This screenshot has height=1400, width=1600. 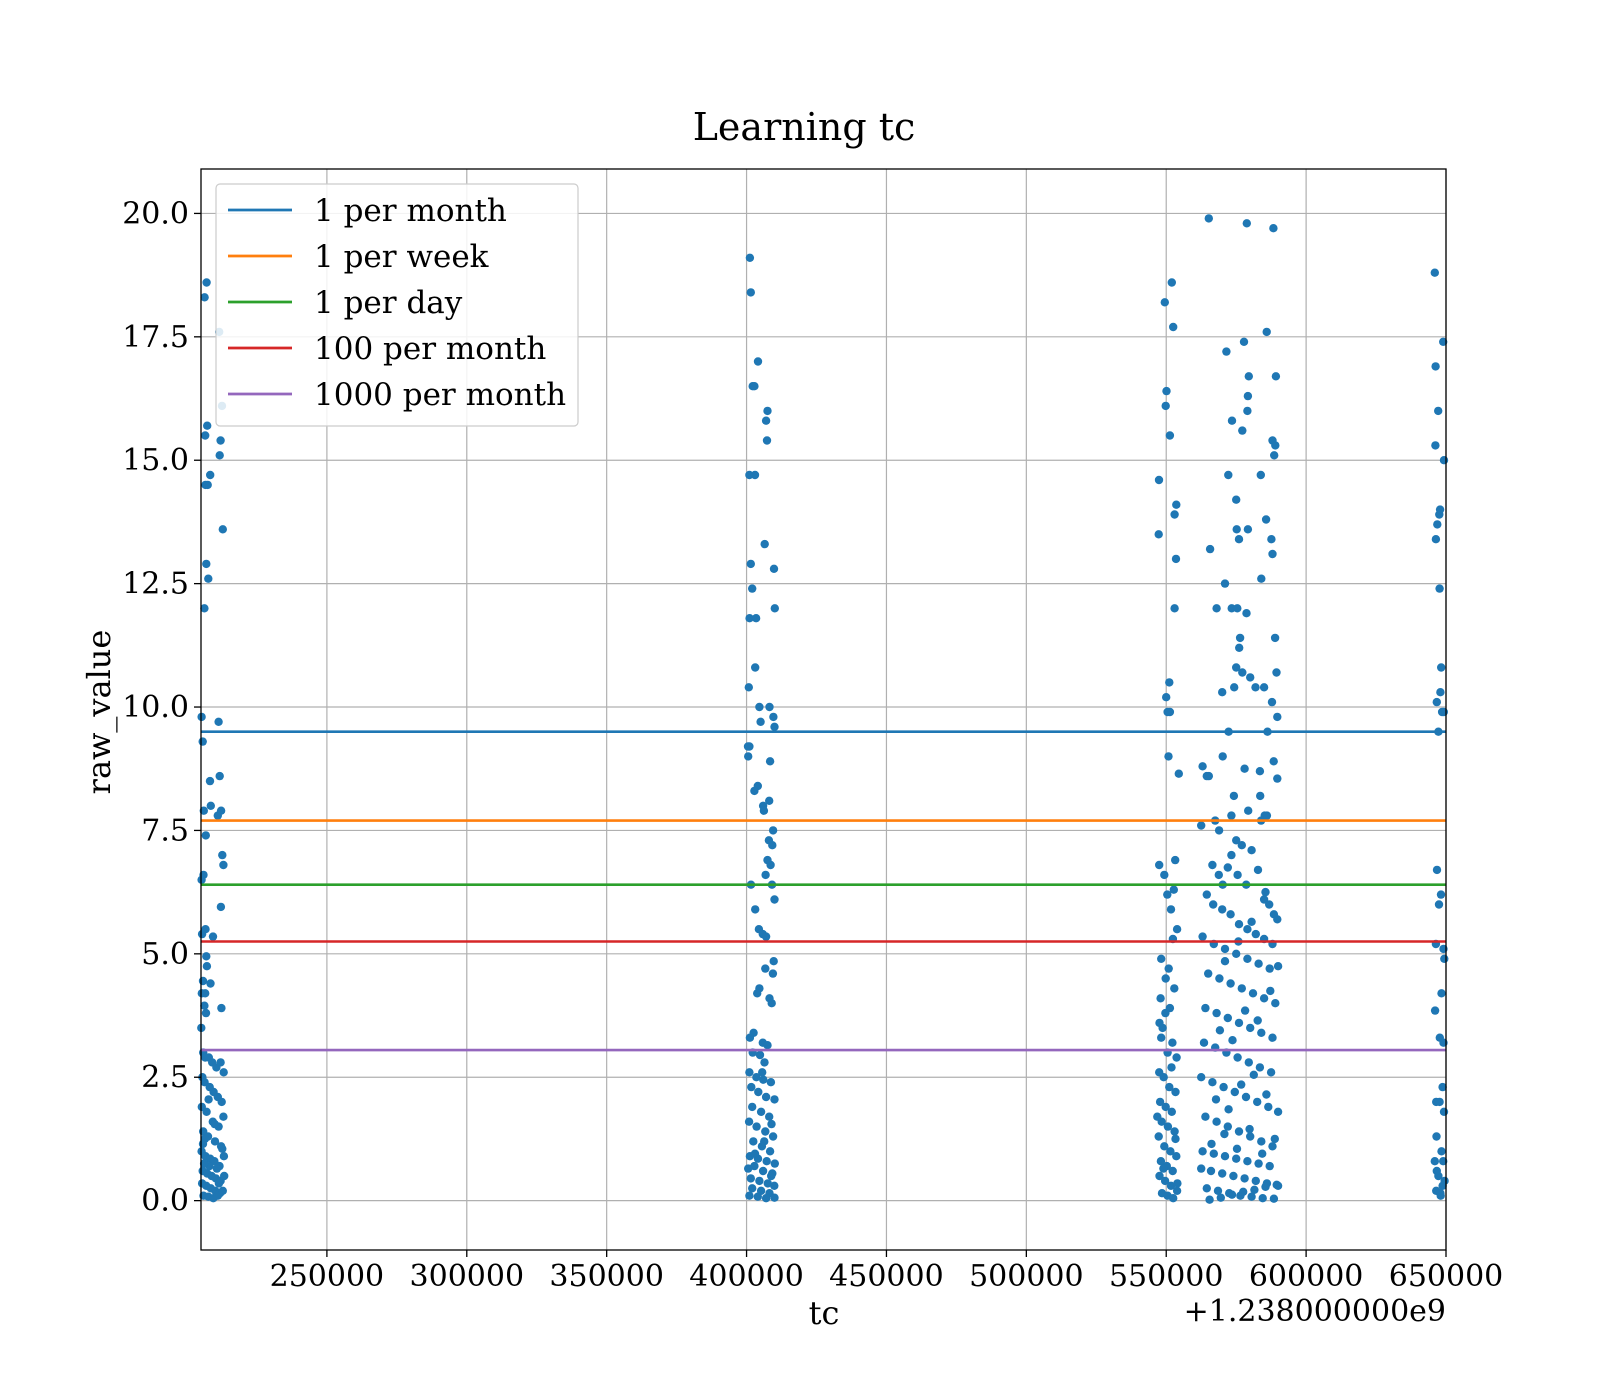 I want to click on x-tick-label: 450000, so click(x=886, y=1276).